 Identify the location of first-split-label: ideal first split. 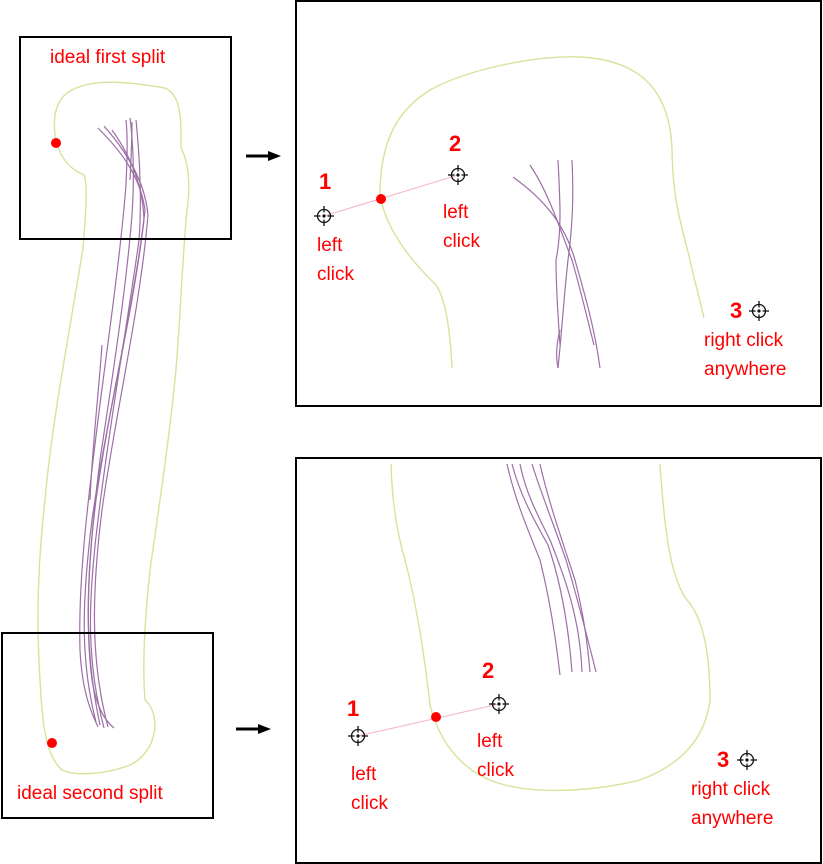
(107, 57).